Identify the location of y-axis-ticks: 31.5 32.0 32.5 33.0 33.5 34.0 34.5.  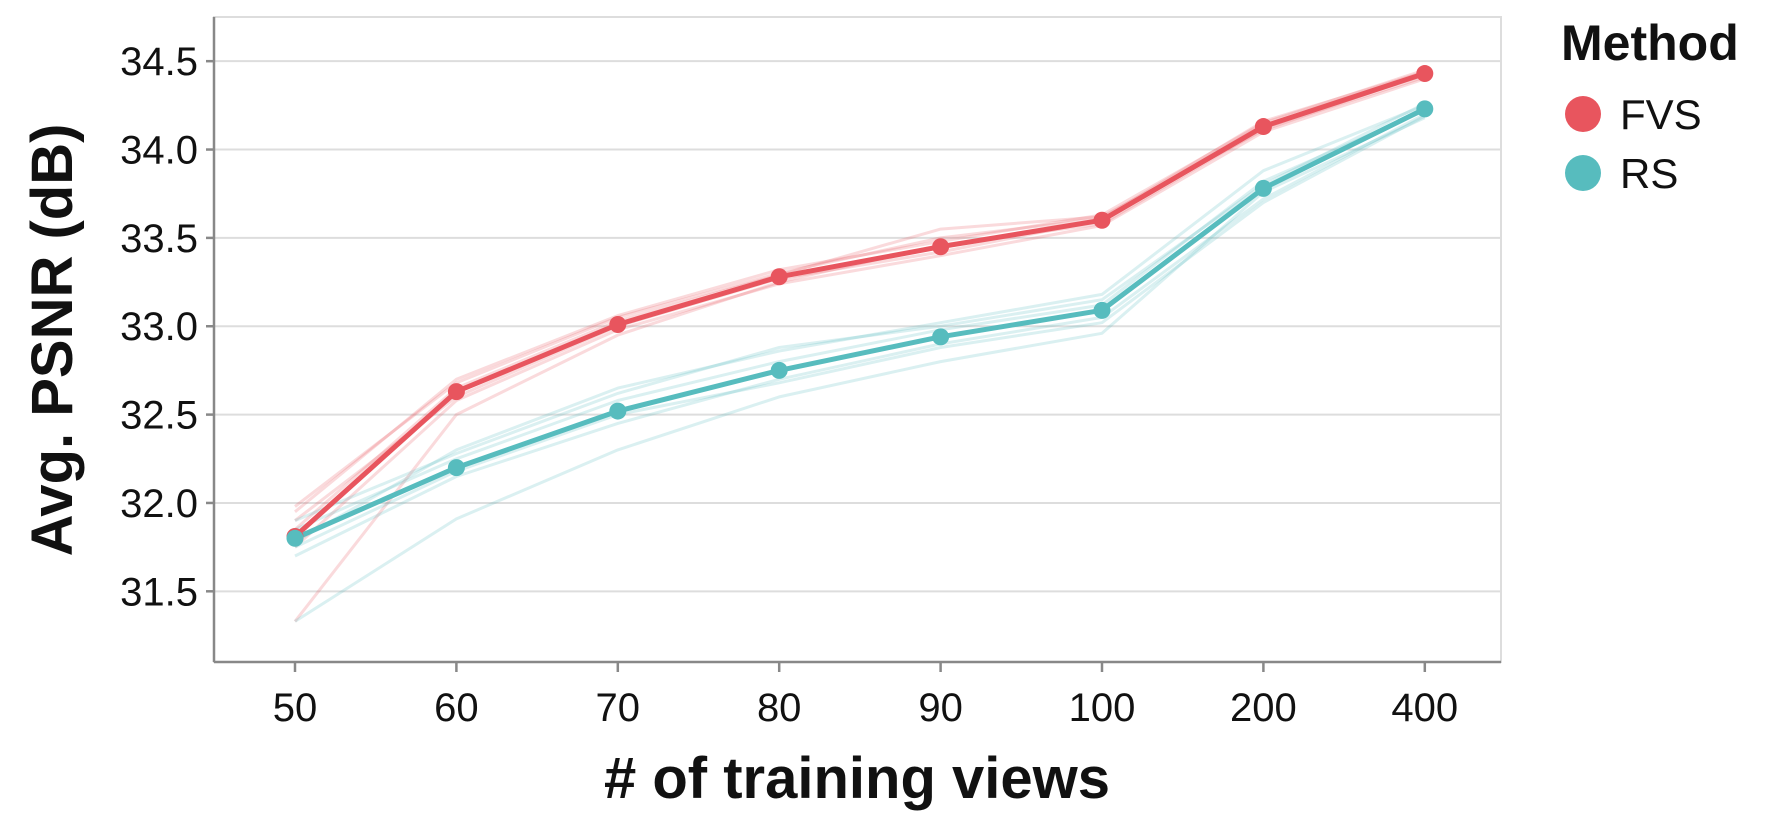
(167, 327).